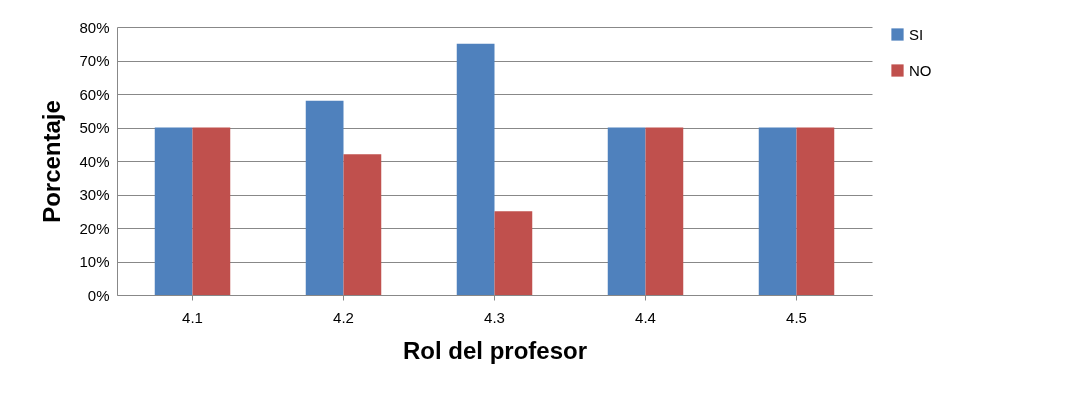 The image size is (1088, 402). Describe the element at coordinates (796, 317) in the screenshot. I see `x-tick-label: 4.5` at that location.